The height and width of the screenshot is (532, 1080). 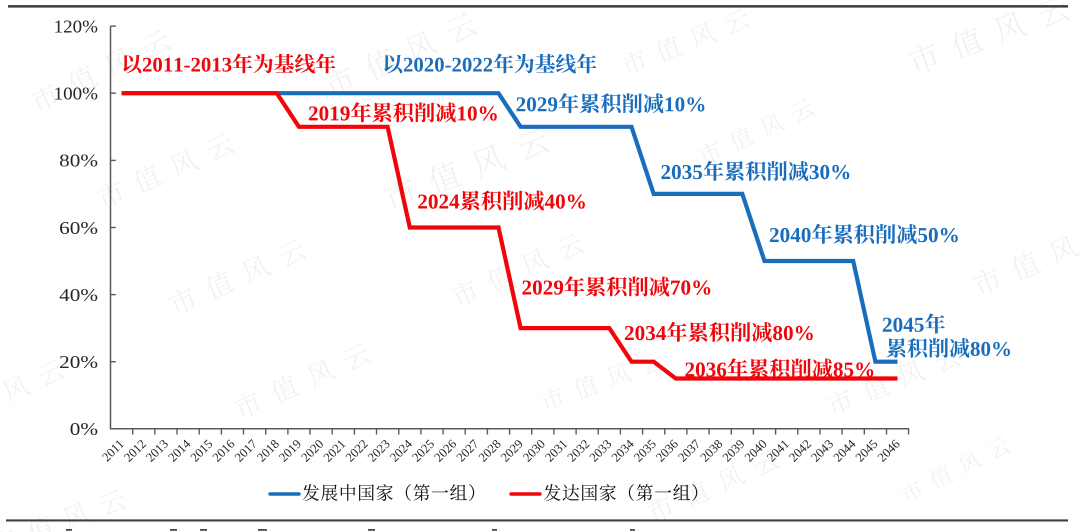 I want to click on svg-text: 100%, so click(x=76, y=94).